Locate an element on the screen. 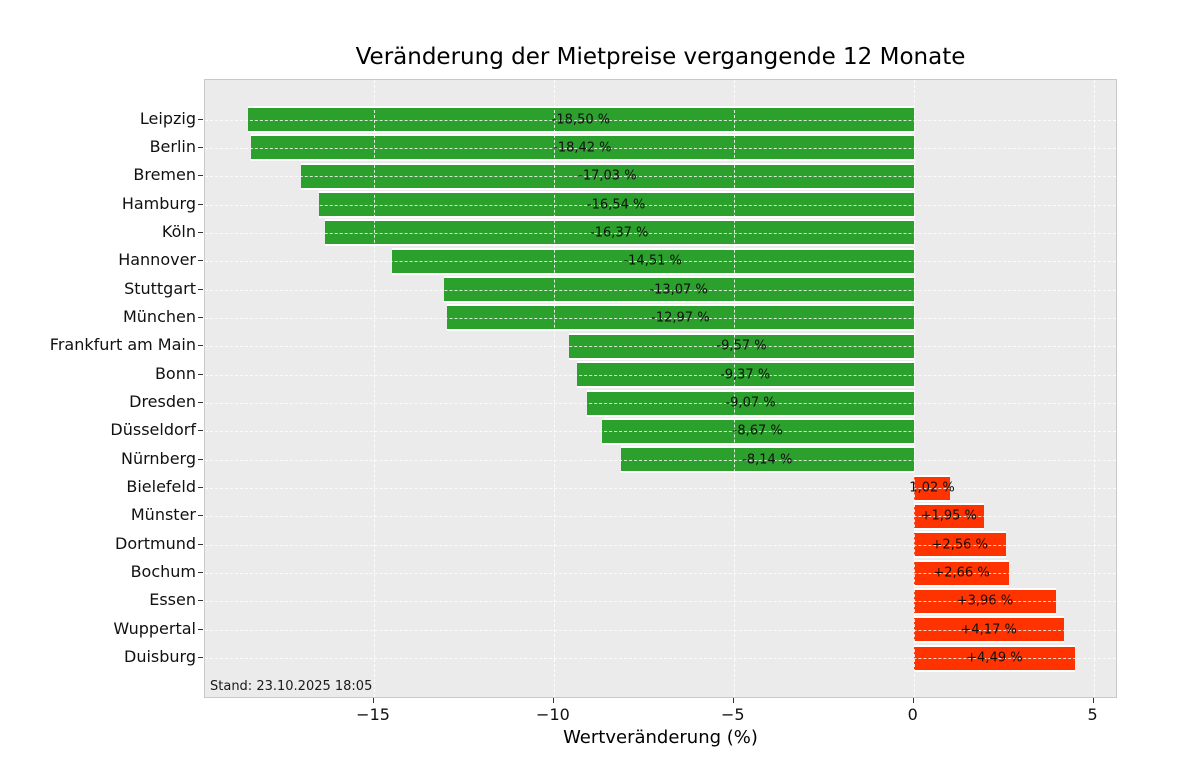 The height and width of the screenshot is (775, 1200). ytick-label-Nürnberg: Nürnberg is located at coordinates (158, 458).